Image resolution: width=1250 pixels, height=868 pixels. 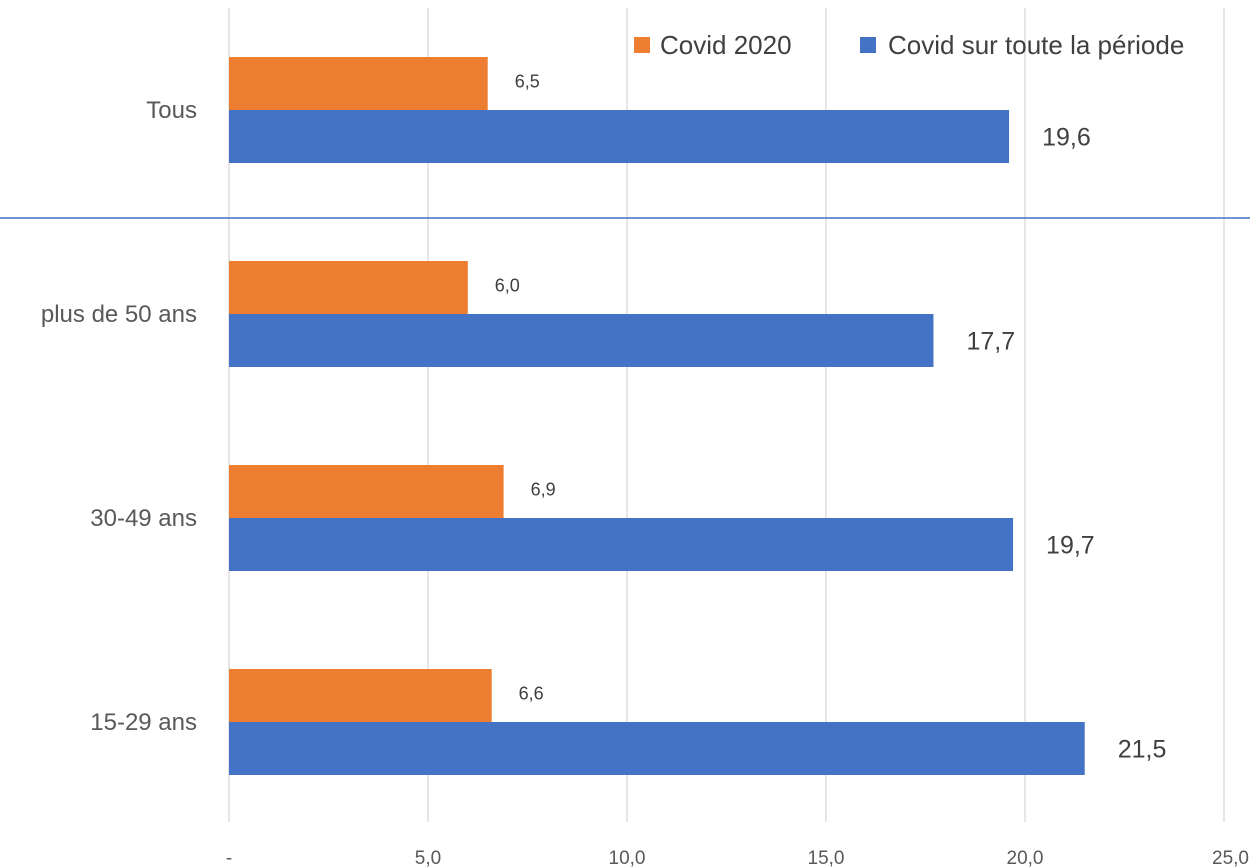 I want to click on bar-covid-sur-toute-la-p-riode-tous, so click(x=619, y=136).